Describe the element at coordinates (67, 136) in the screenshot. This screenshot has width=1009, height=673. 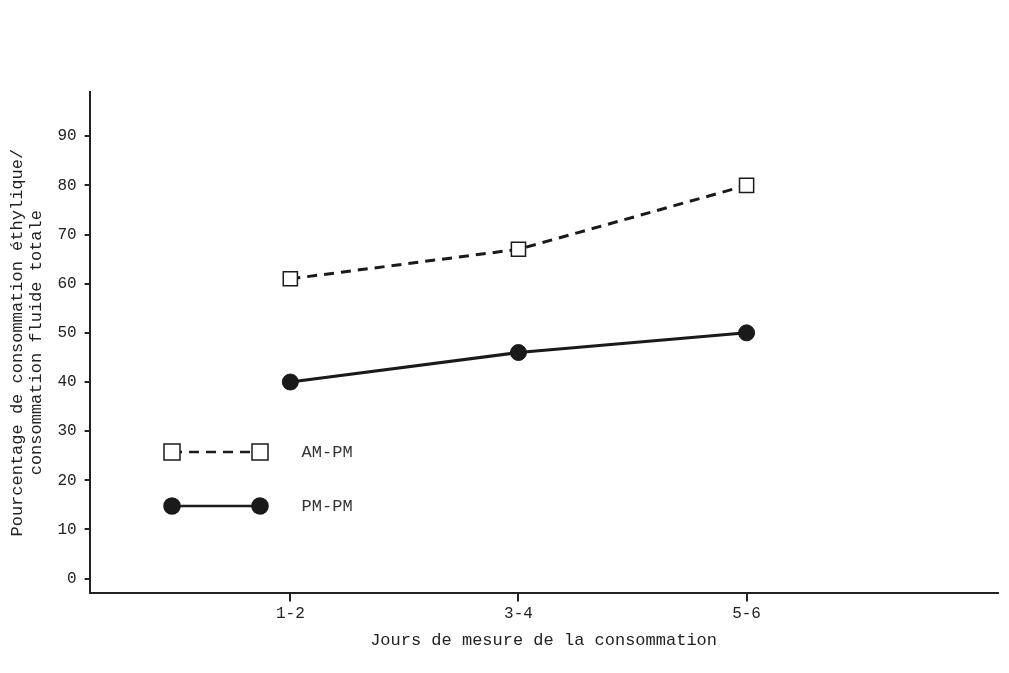
I see `y-tick-label: 90` at that location.